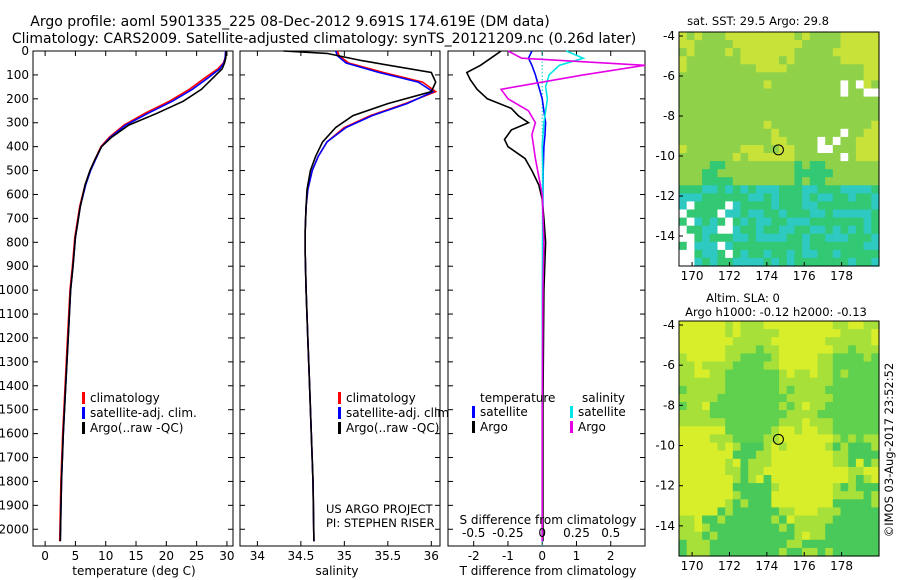 The width and height of the screenshot is (900, 580). Describe the element at coordinates (669, 405) in the screenshot. I see `y-tick-label: -8` at that location.